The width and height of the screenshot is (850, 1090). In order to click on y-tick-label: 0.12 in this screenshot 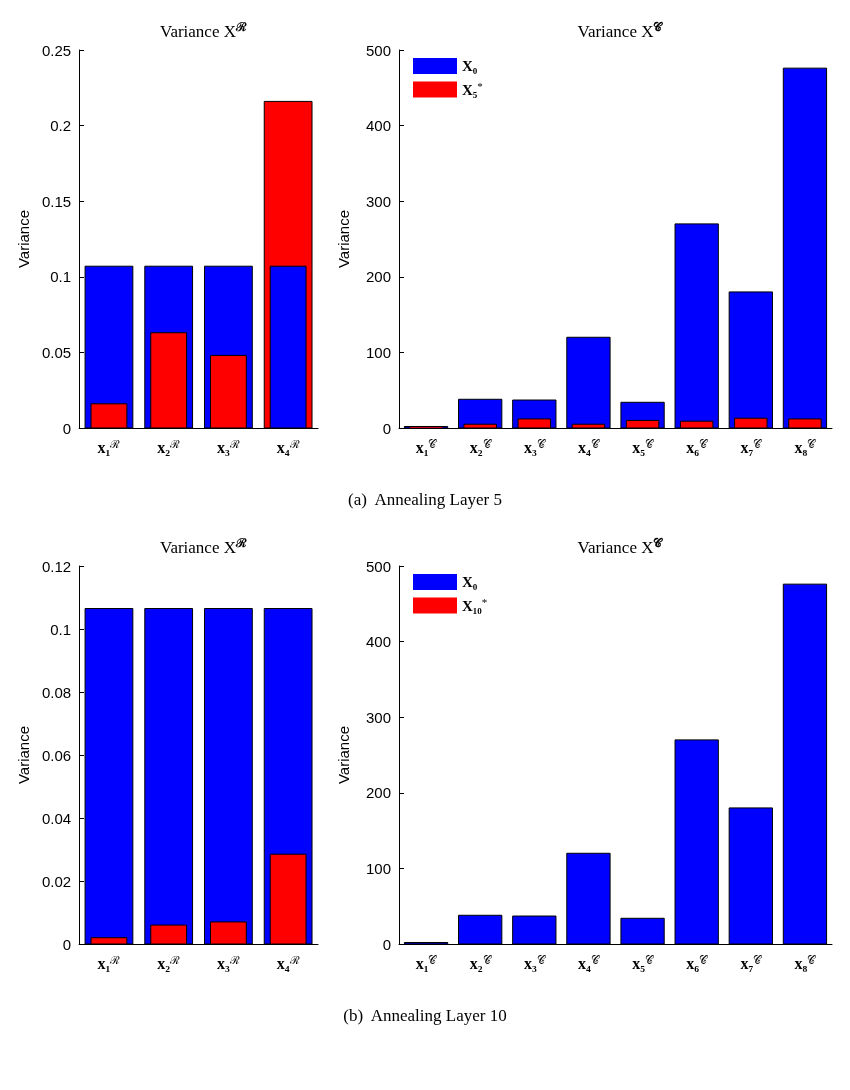, I will do `click(56, 566)`.